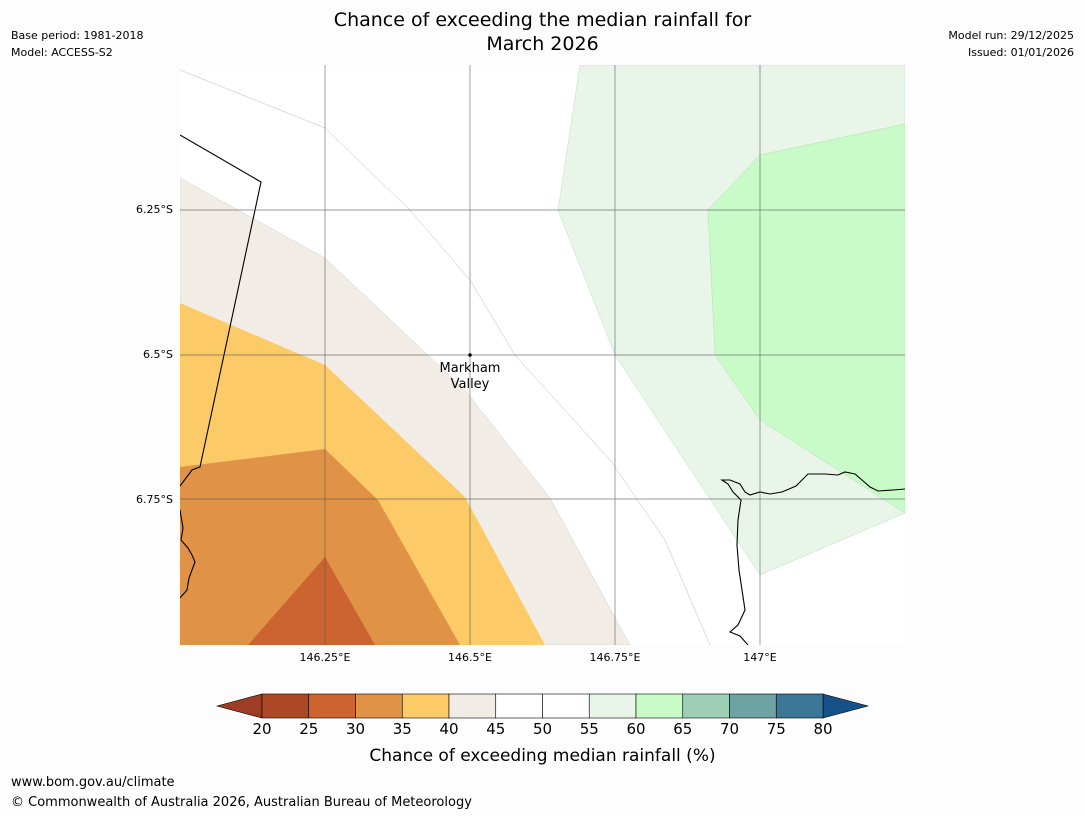  I want to click on lon-labels: 146.25°E 146.5°E 146.75°E 147°E, so click(538, 657).